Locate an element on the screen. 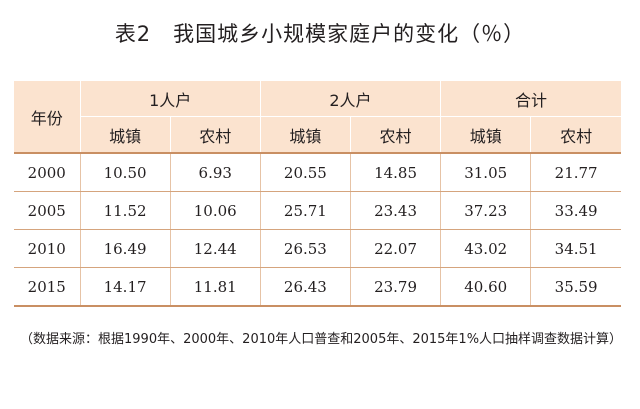  table-cell: 10.06 is located at coordinates (215, 210).